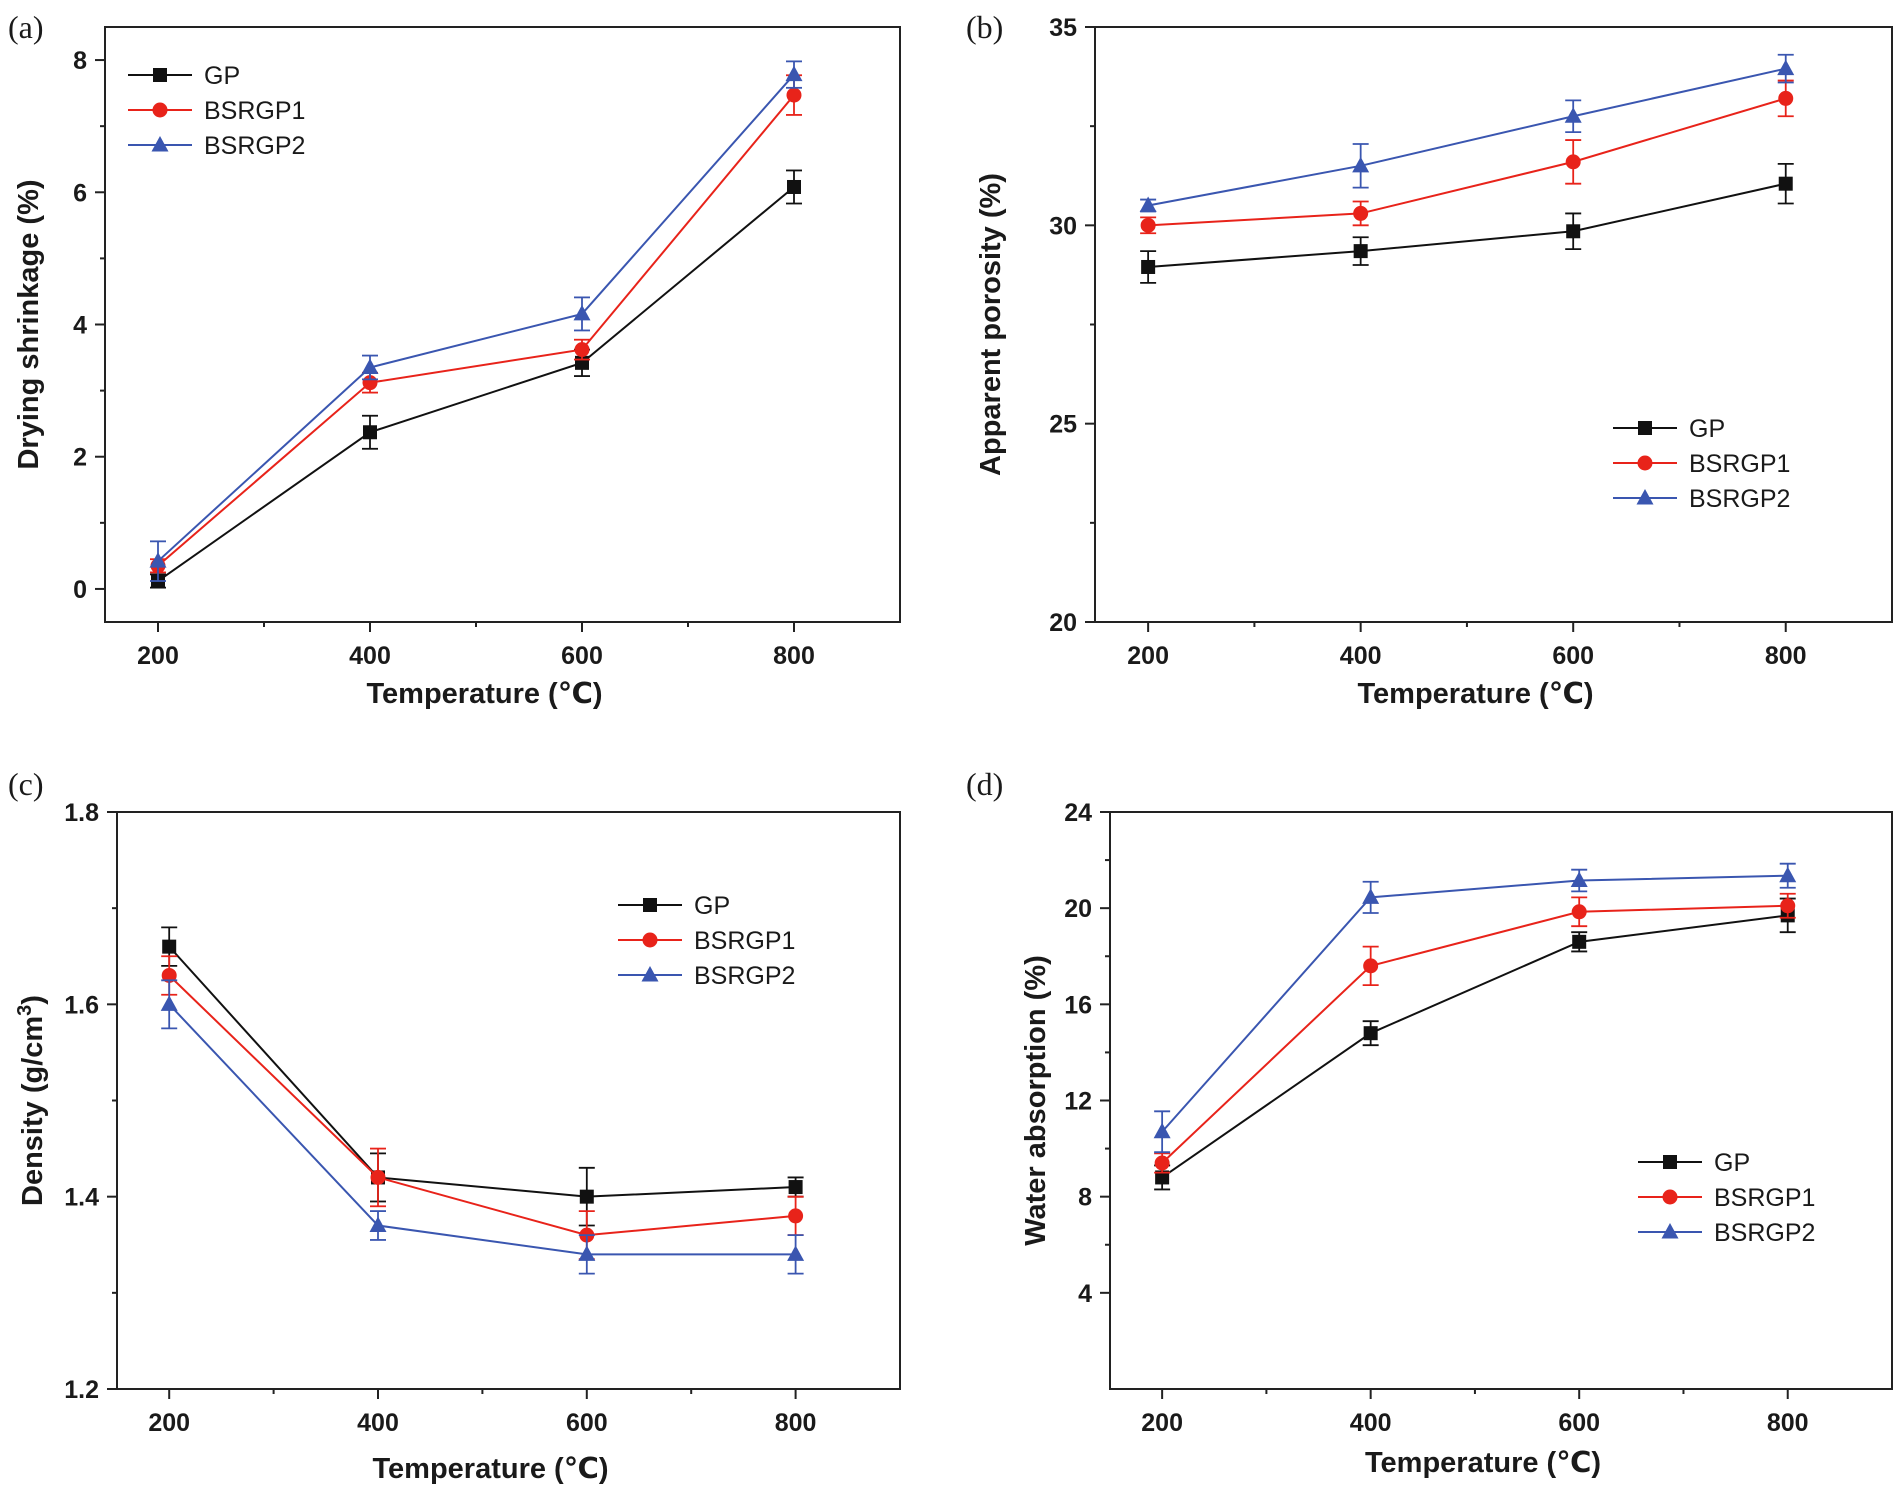  What do you see at coordinates (80, 458) in the screenshot?
I see `y-tick-label: 2` at bounding box center [80, 458].